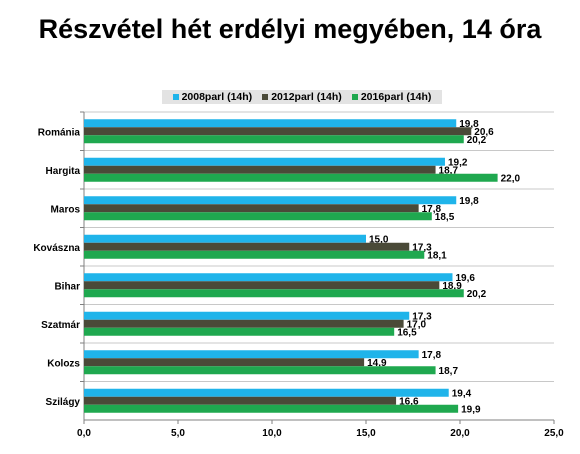 Image resolution: width=580 pixels, height=454 pixels. I want to click on legend-label-2016: 2016parl (14h), so click(396, 97).